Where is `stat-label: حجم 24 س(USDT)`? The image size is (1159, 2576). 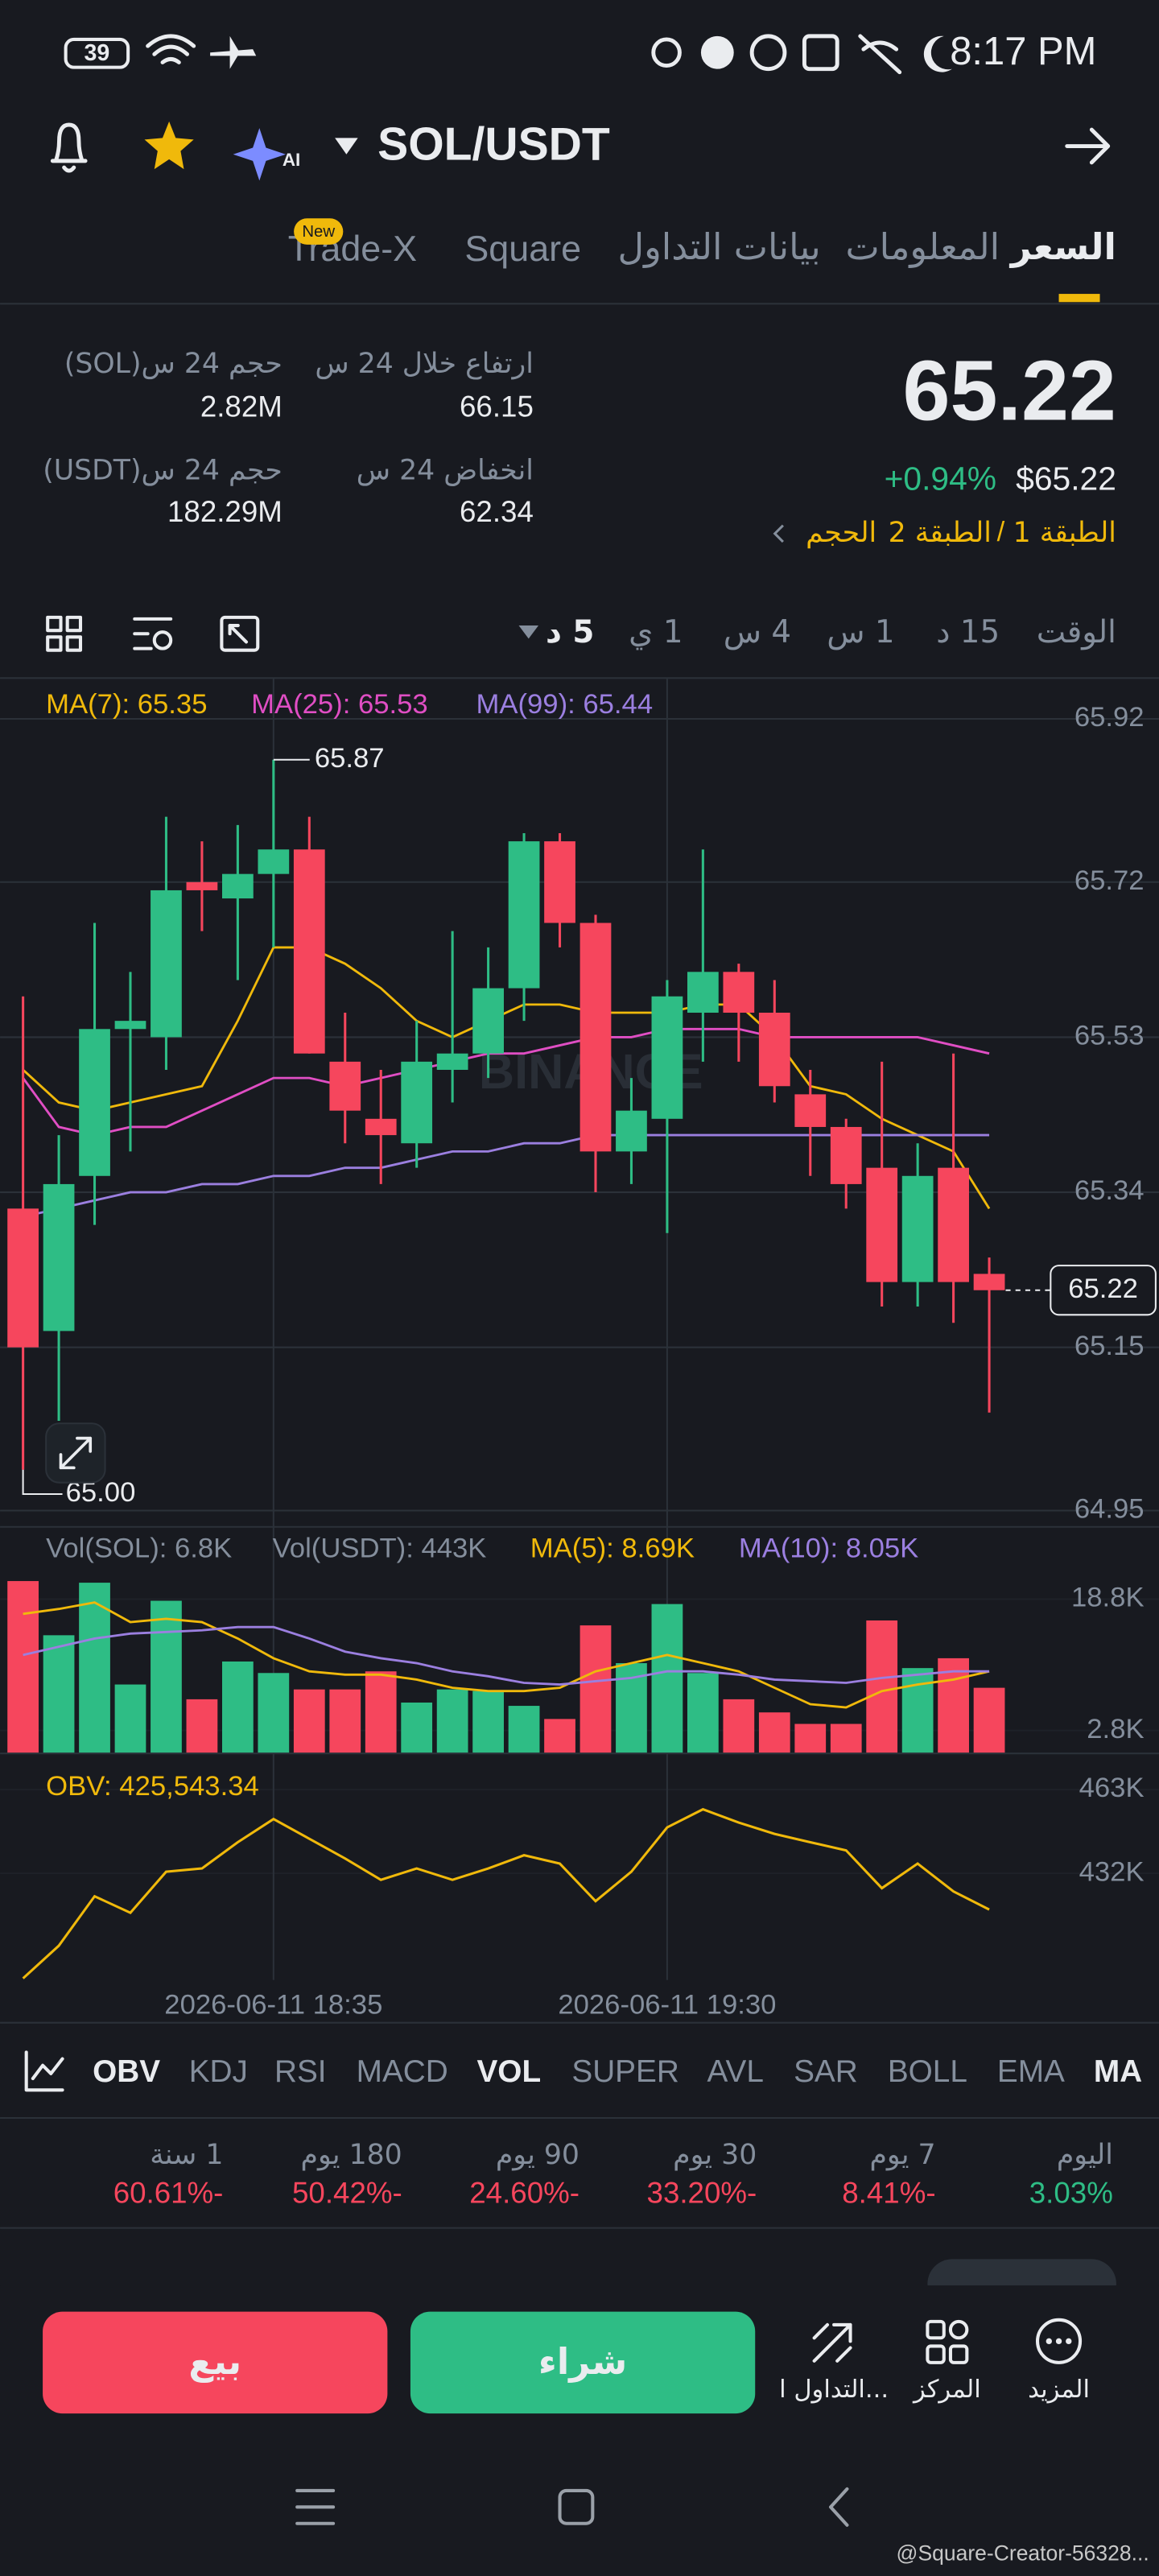 stat-label: حجم 24 س(USDT) is located at coordinates (163, 470).